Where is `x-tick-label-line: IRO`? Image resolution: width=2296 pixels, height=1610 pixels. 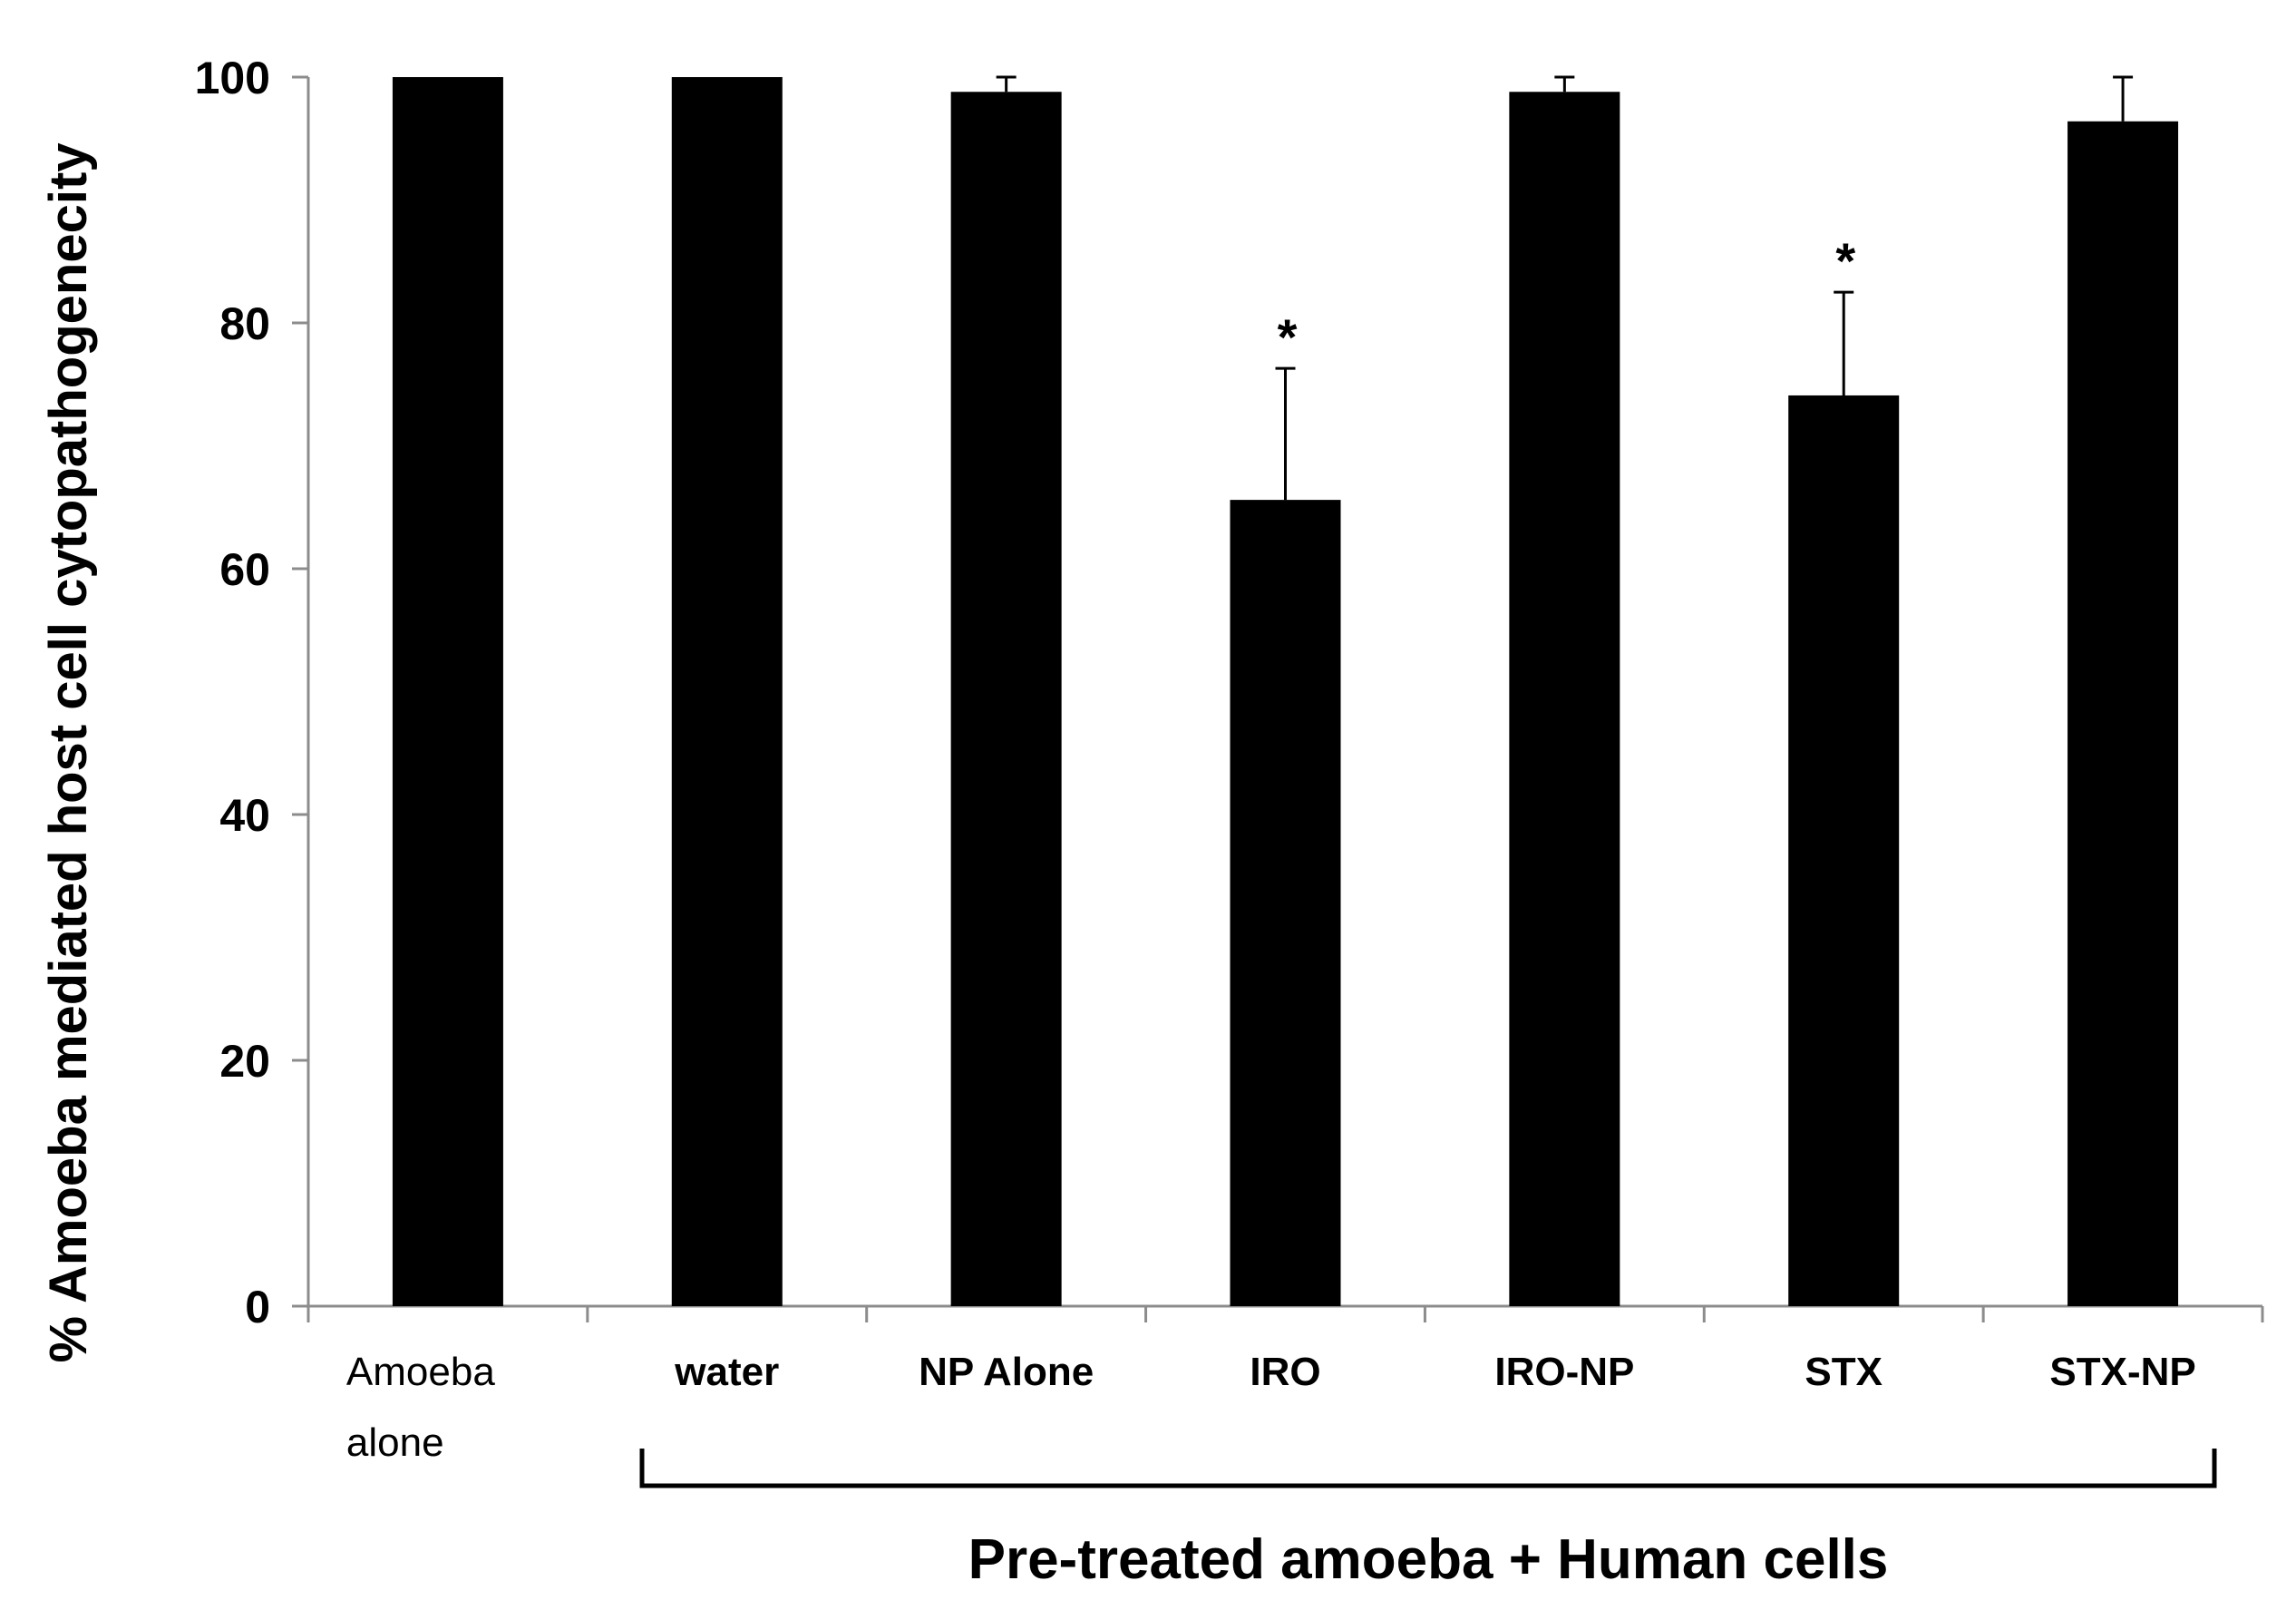
x-tick-label-line: IRO is located at coordinates (1285, 1372).